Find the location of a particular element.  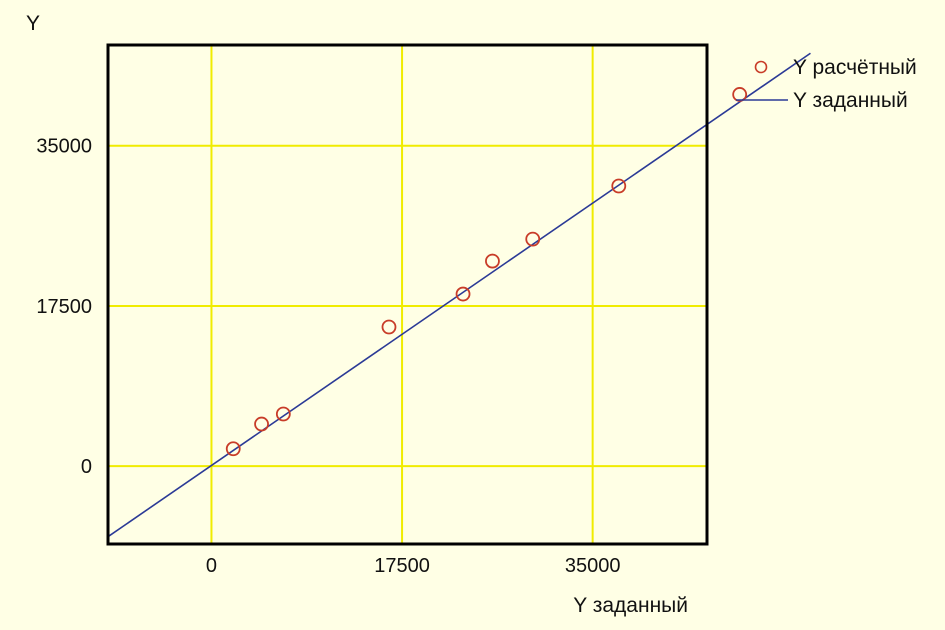

x-axis-title: Y заданный is located at coordinates (630, 605).